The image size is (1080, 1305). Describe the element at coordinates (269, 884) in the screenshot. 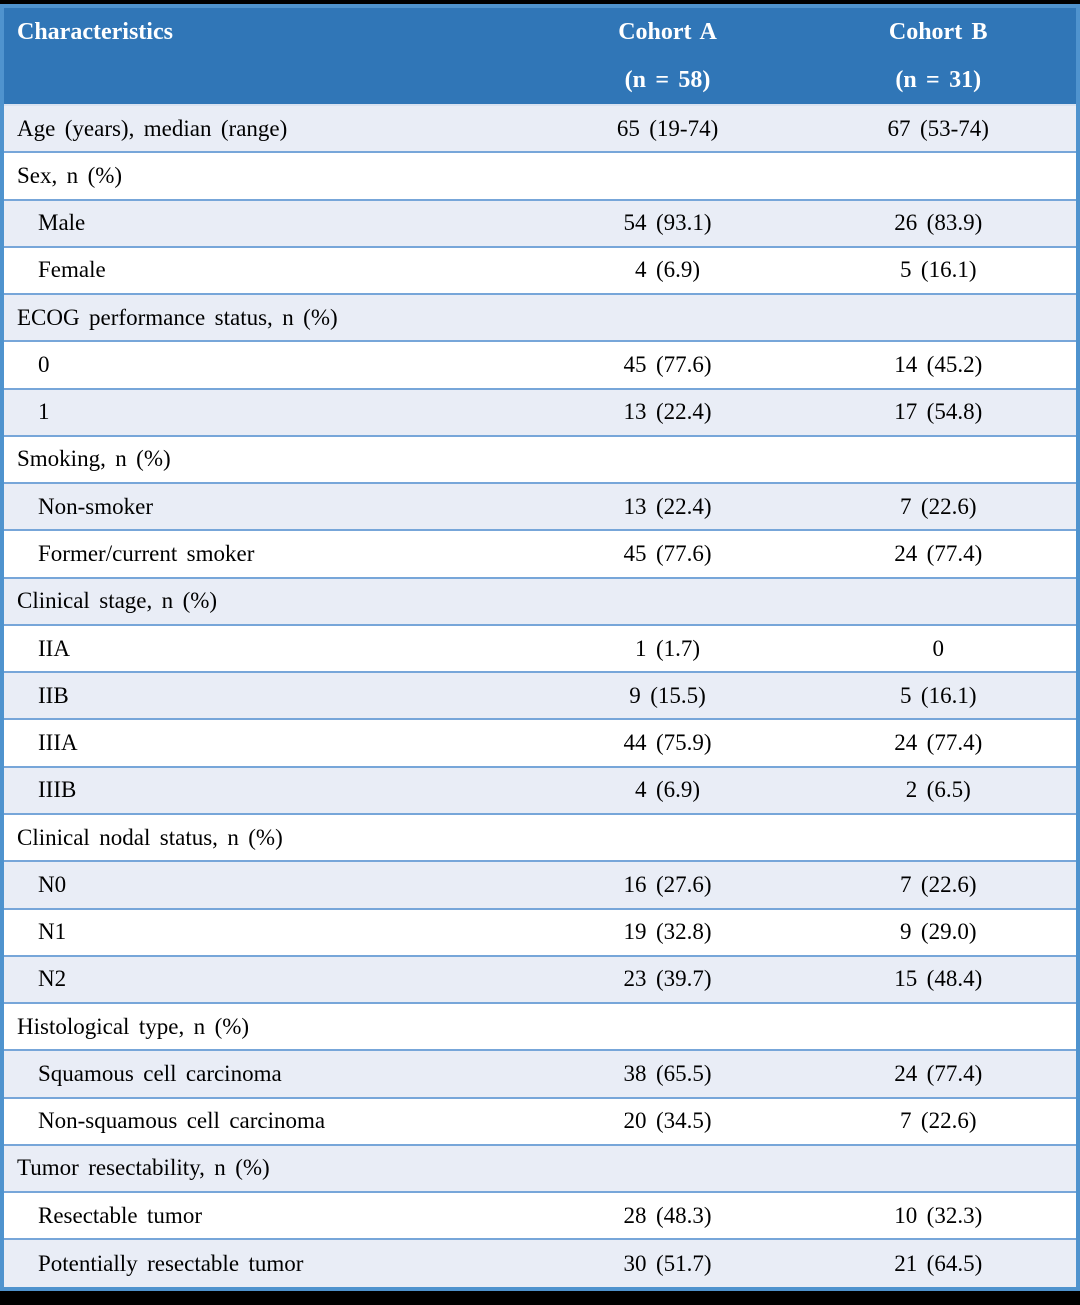

I see `characteristic-cell: N0` at that location.